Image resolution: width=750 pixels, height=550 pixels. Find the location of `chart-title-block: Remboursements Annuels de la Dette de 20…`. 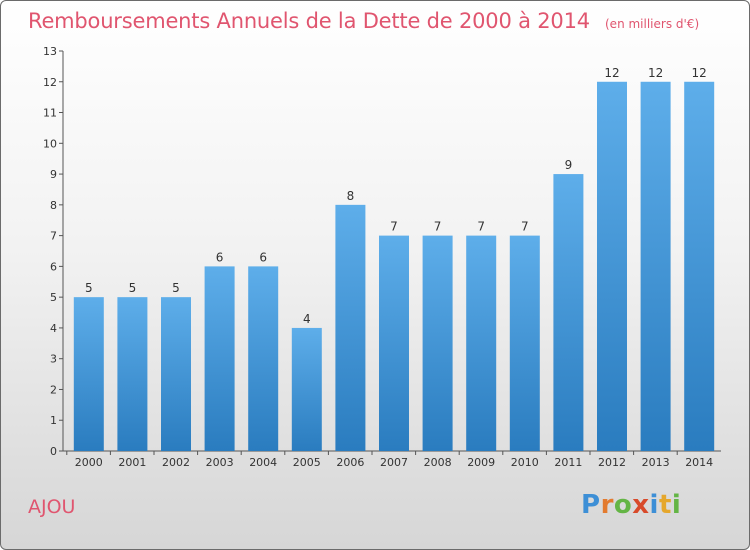

chart-title-block: Remboursements Annuels de la Dette de 20… is located at coordinates (363, 21).